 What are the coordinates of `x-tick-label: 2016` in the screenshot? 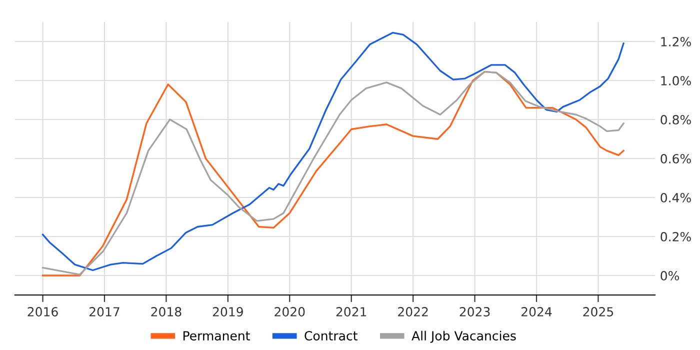 It's located at (43, 311).